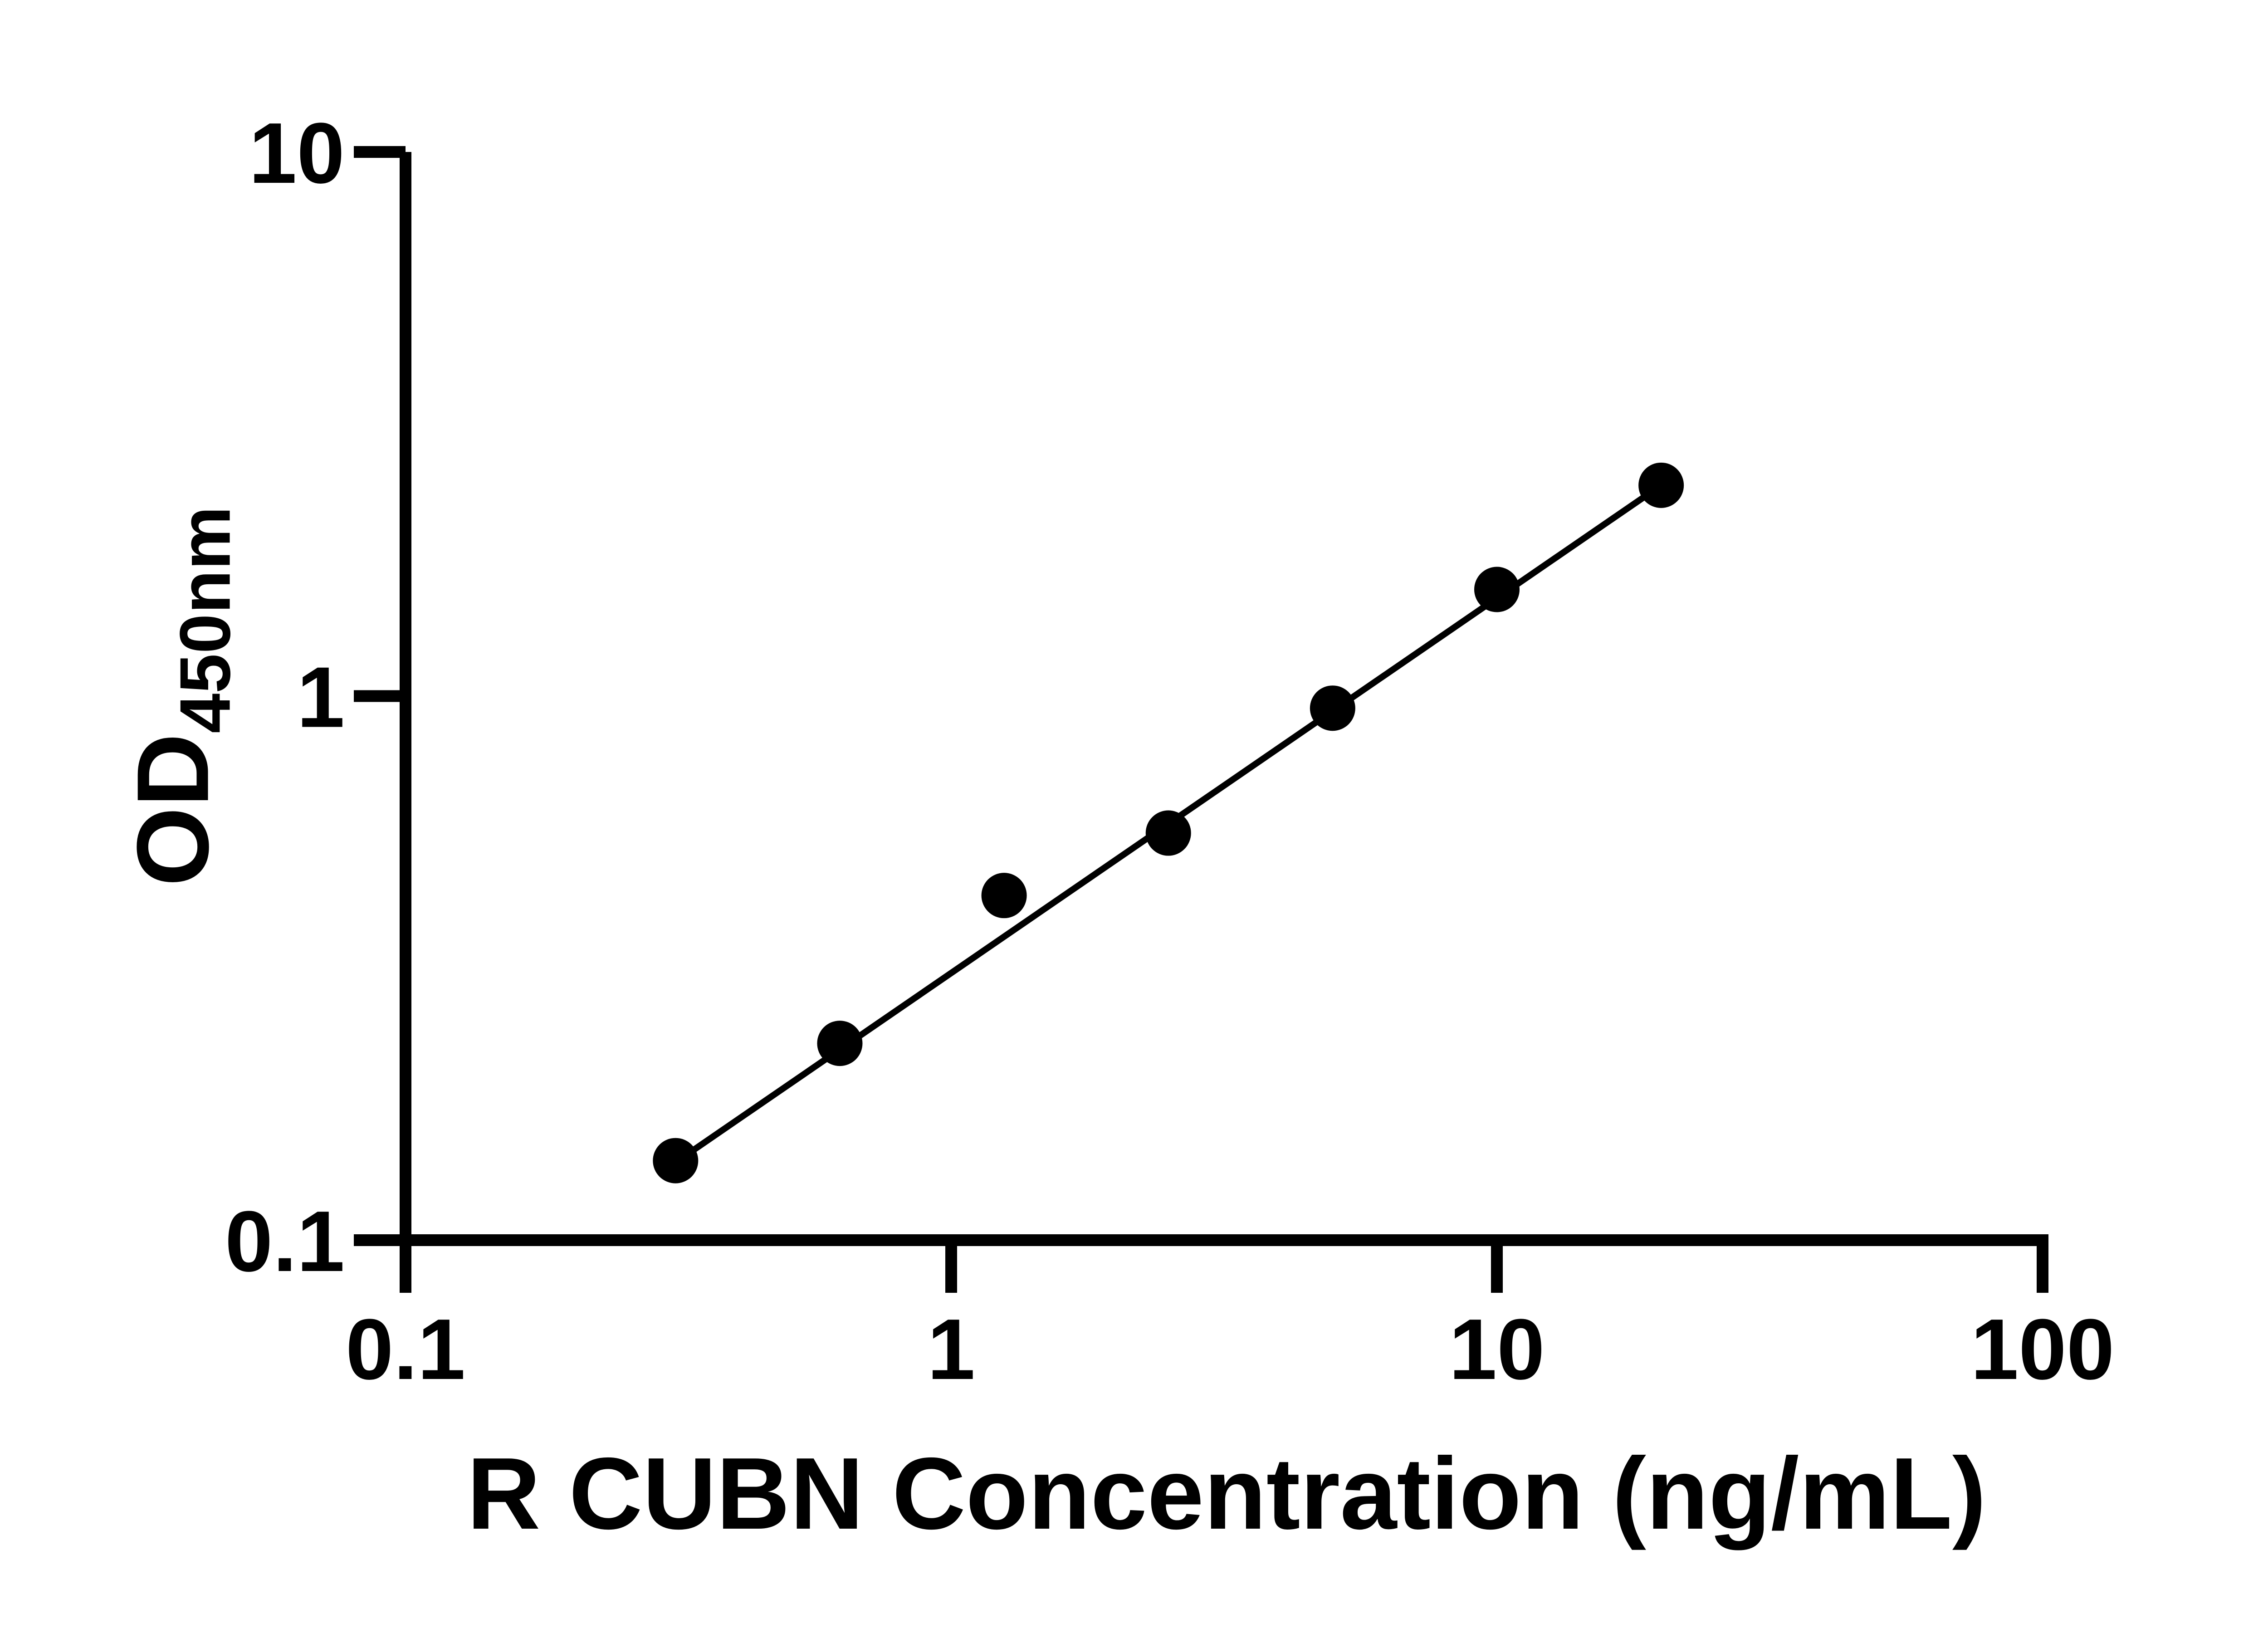 The width and height of the screenshot is (2268, 1633). Describe the element at coordinates (285, 1241) in the screenshot. I see `y-tick-label: 0.1` at that location.